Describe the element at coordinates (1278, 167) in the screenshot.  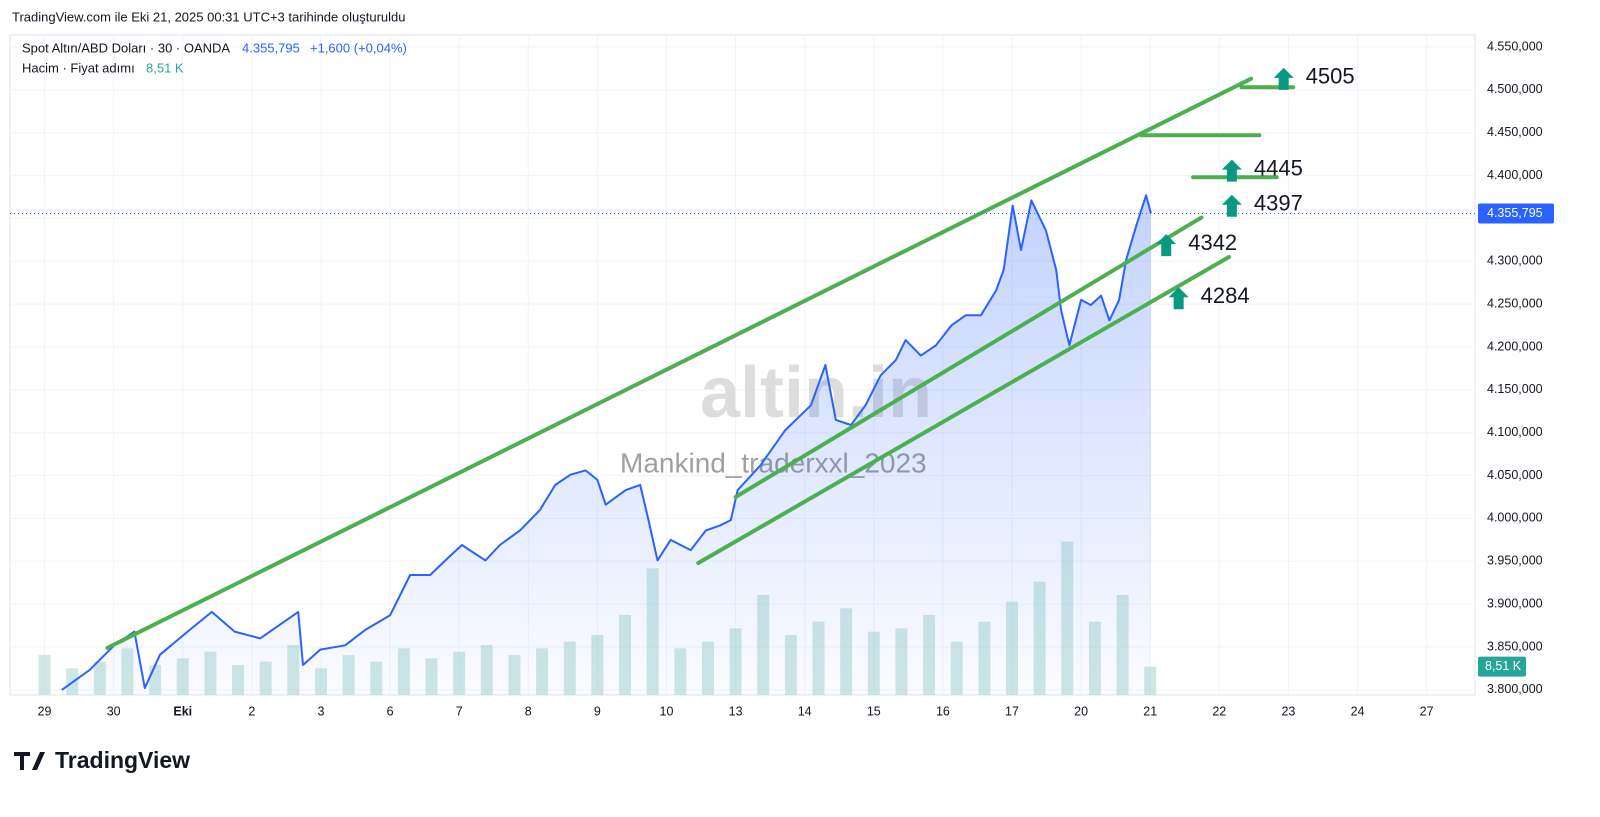
I see `annotation: 4445` at that location.